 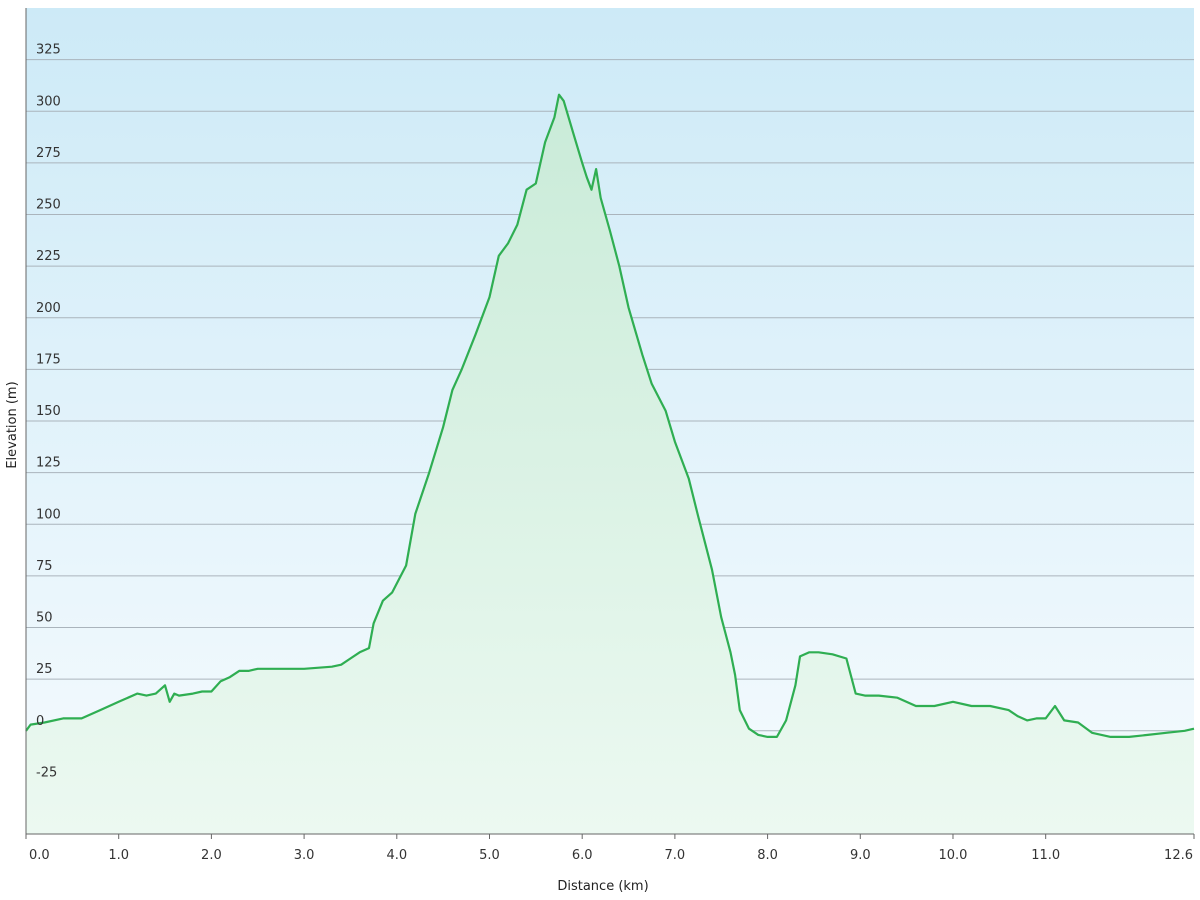 I want to click on y-axis-title: Elevation (m), so click(x=12, y=424).